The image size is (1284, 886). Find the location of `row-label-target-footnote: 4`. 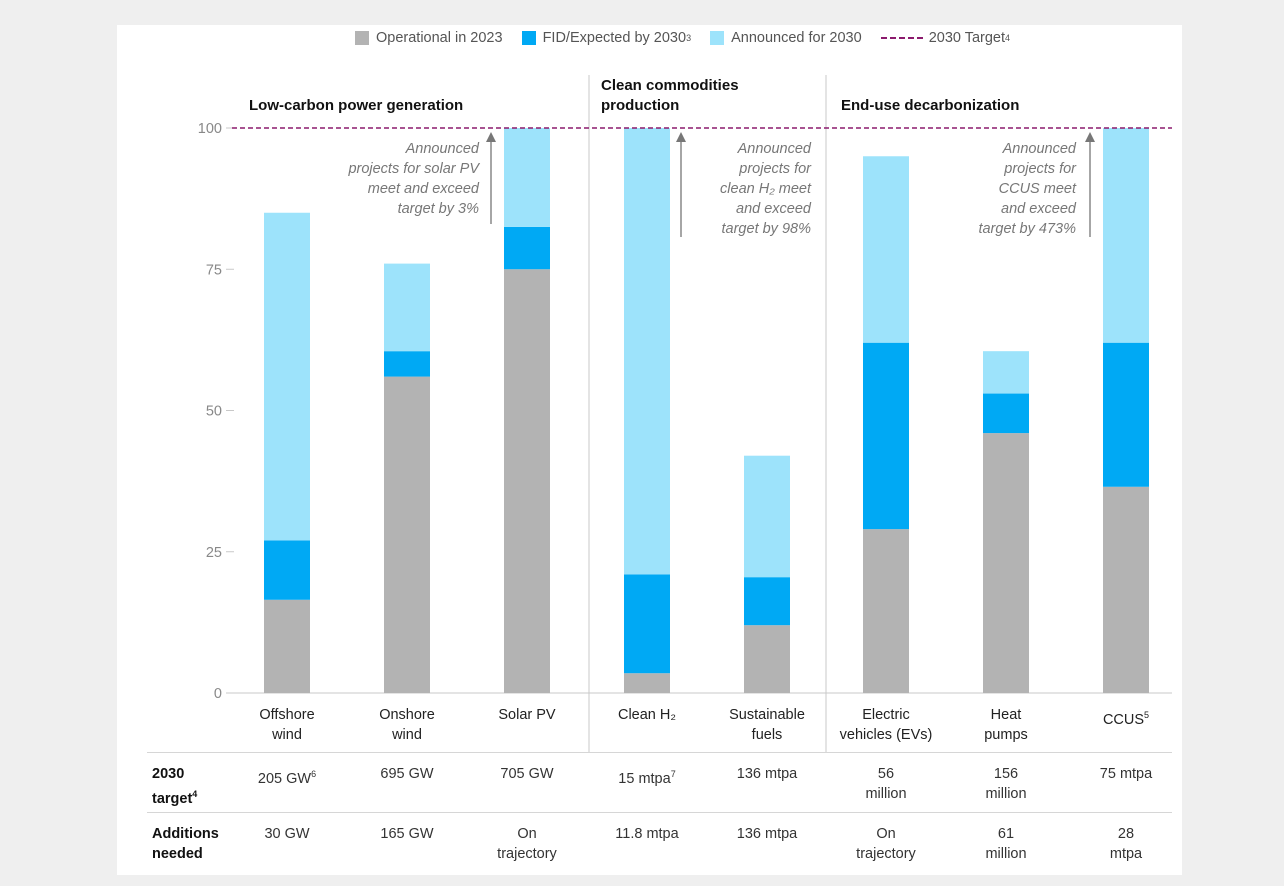

row-label-target-footnote: 4 is located at coordinates (195, 794).